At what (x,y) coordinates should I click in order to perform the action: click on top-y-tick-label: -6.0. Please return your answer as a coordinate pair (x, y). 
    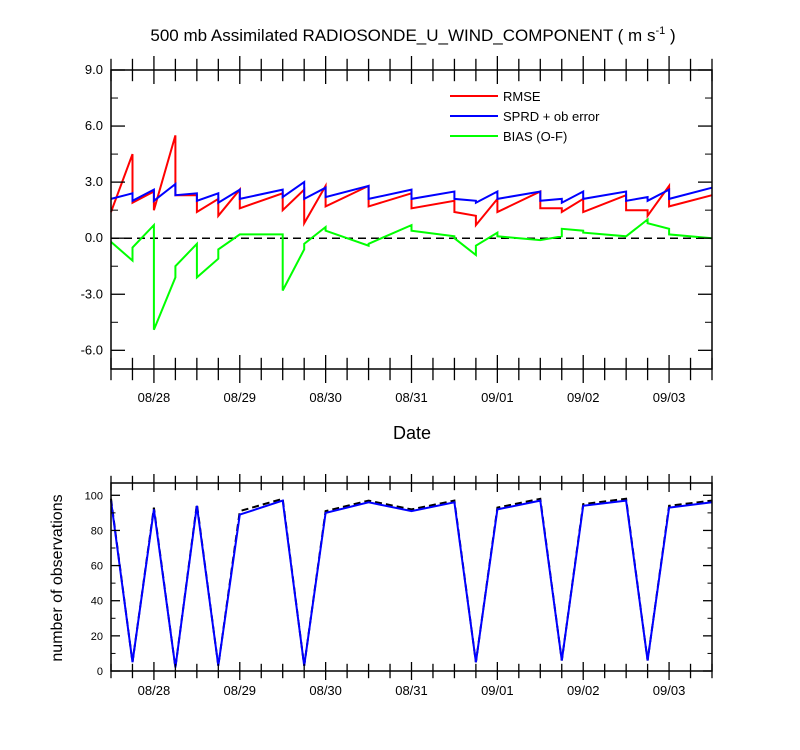
    Looking at the image, I should click on (92, 349).